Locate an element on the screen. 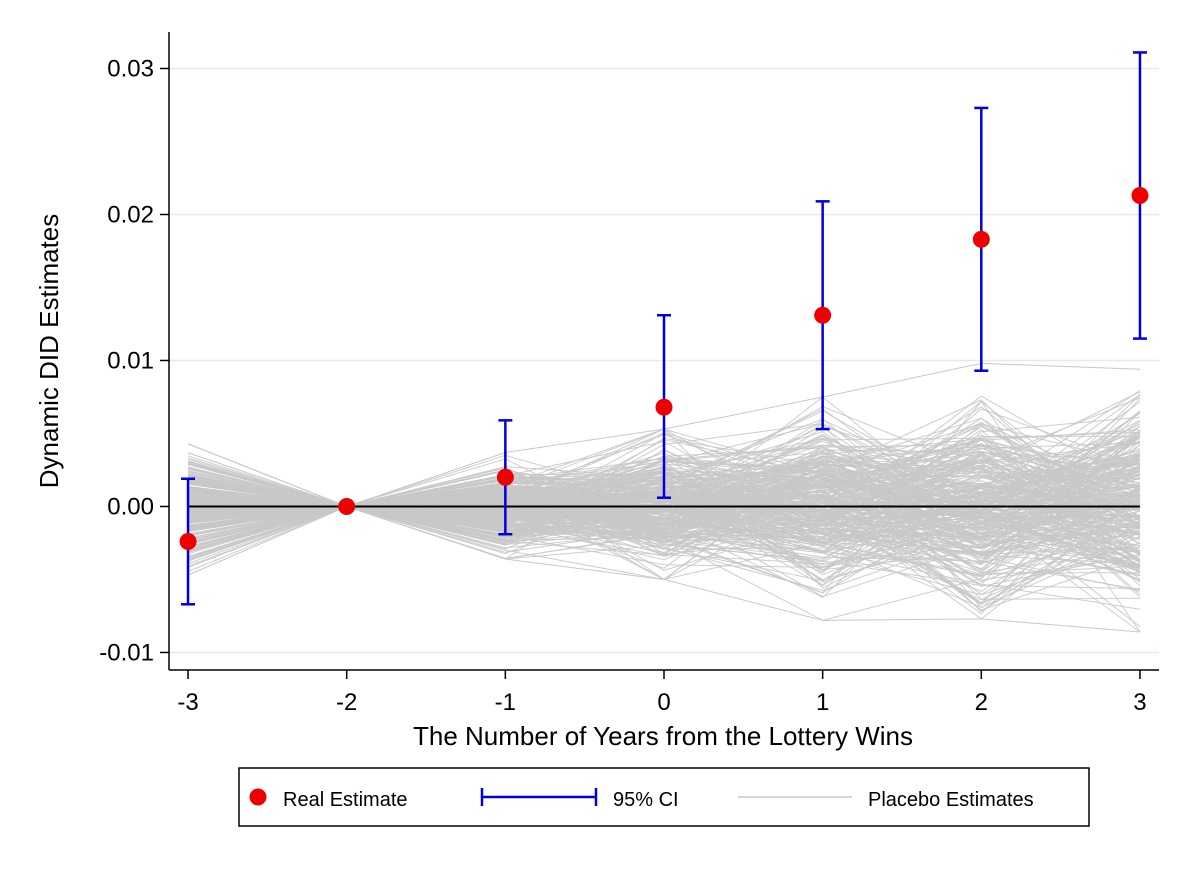 The image size is (1191, 871). legend-label-95-ci: 95% CI is located at coordinates (646, 800).